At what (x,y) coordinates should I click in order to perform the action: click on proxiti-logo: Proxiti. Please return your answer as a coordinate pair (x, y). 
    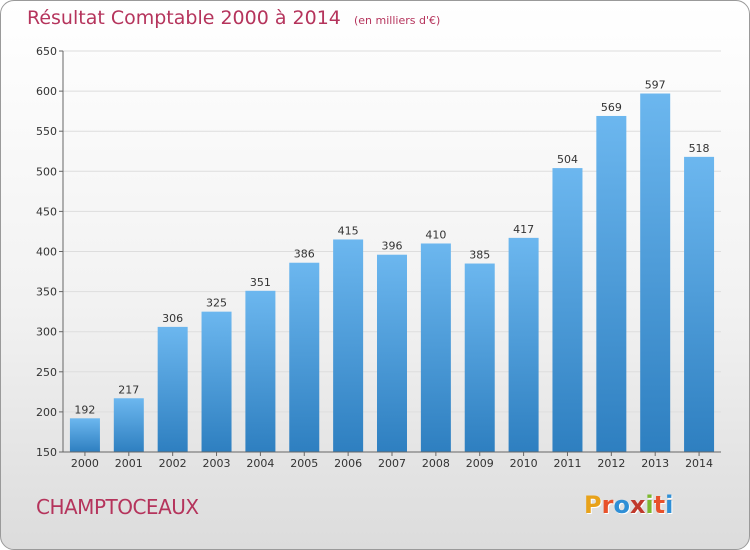
    Looking at the image, I should click on (628, 505).